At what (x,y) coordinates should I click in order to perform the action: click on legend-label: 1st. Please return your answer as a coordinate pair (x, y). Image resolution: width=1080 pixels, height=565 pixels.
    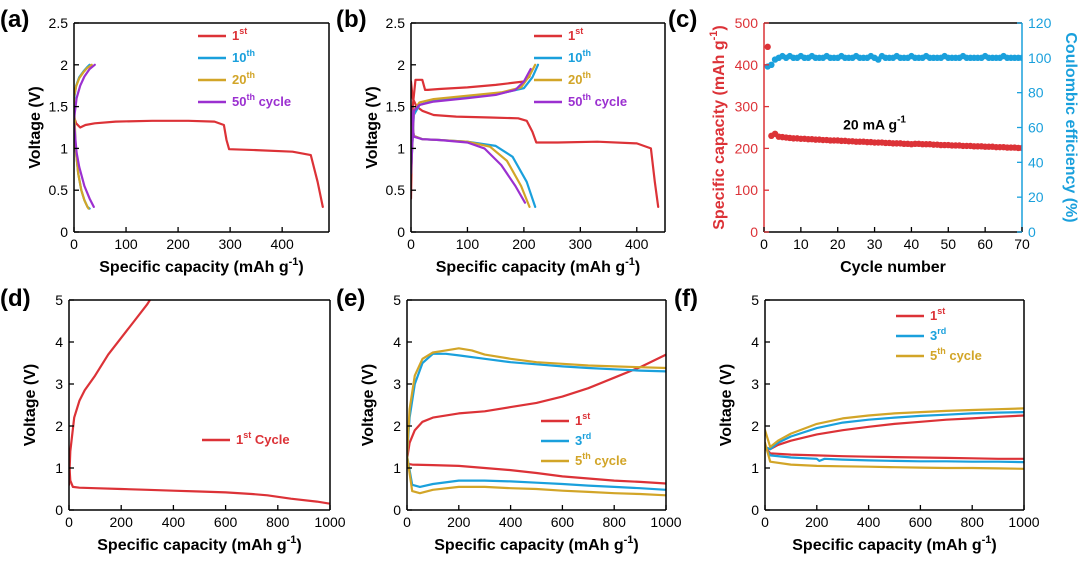
    Looking at the image, I should click on (937, 314).